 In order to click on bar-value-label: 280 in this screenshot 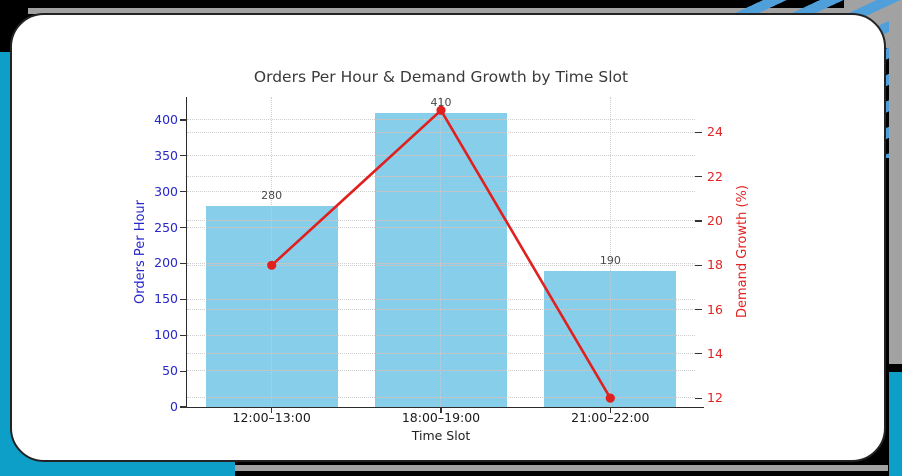, I will do `click(272, 196)`.